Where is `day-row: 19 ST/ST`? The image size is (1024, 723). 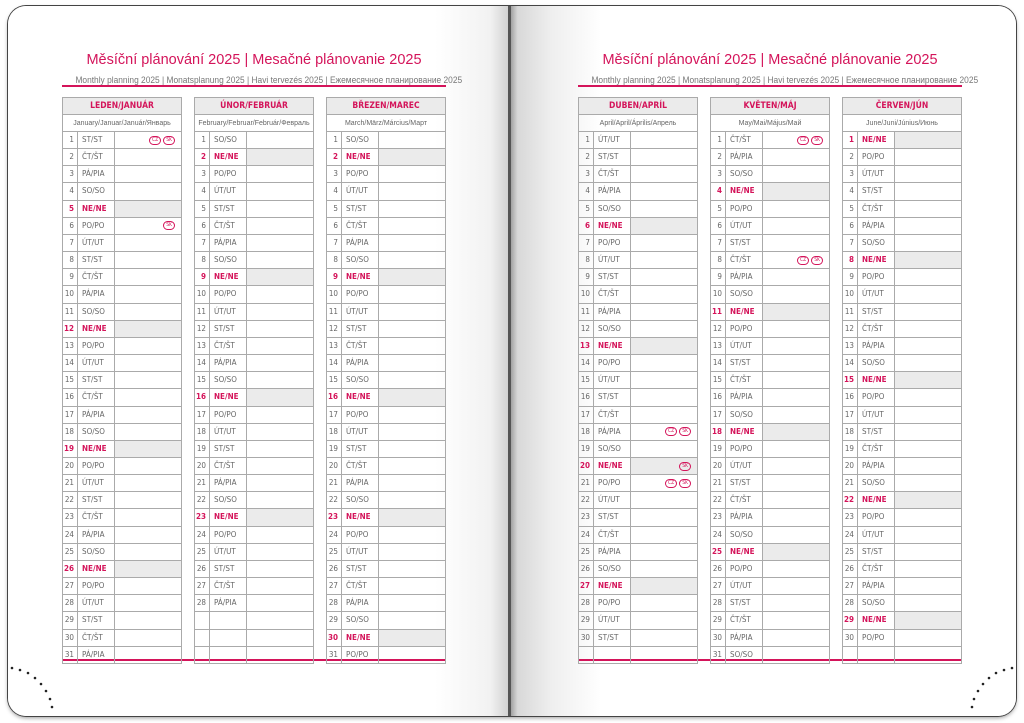
day-row: 19 ST/ST is located at coordinates (386, 449).